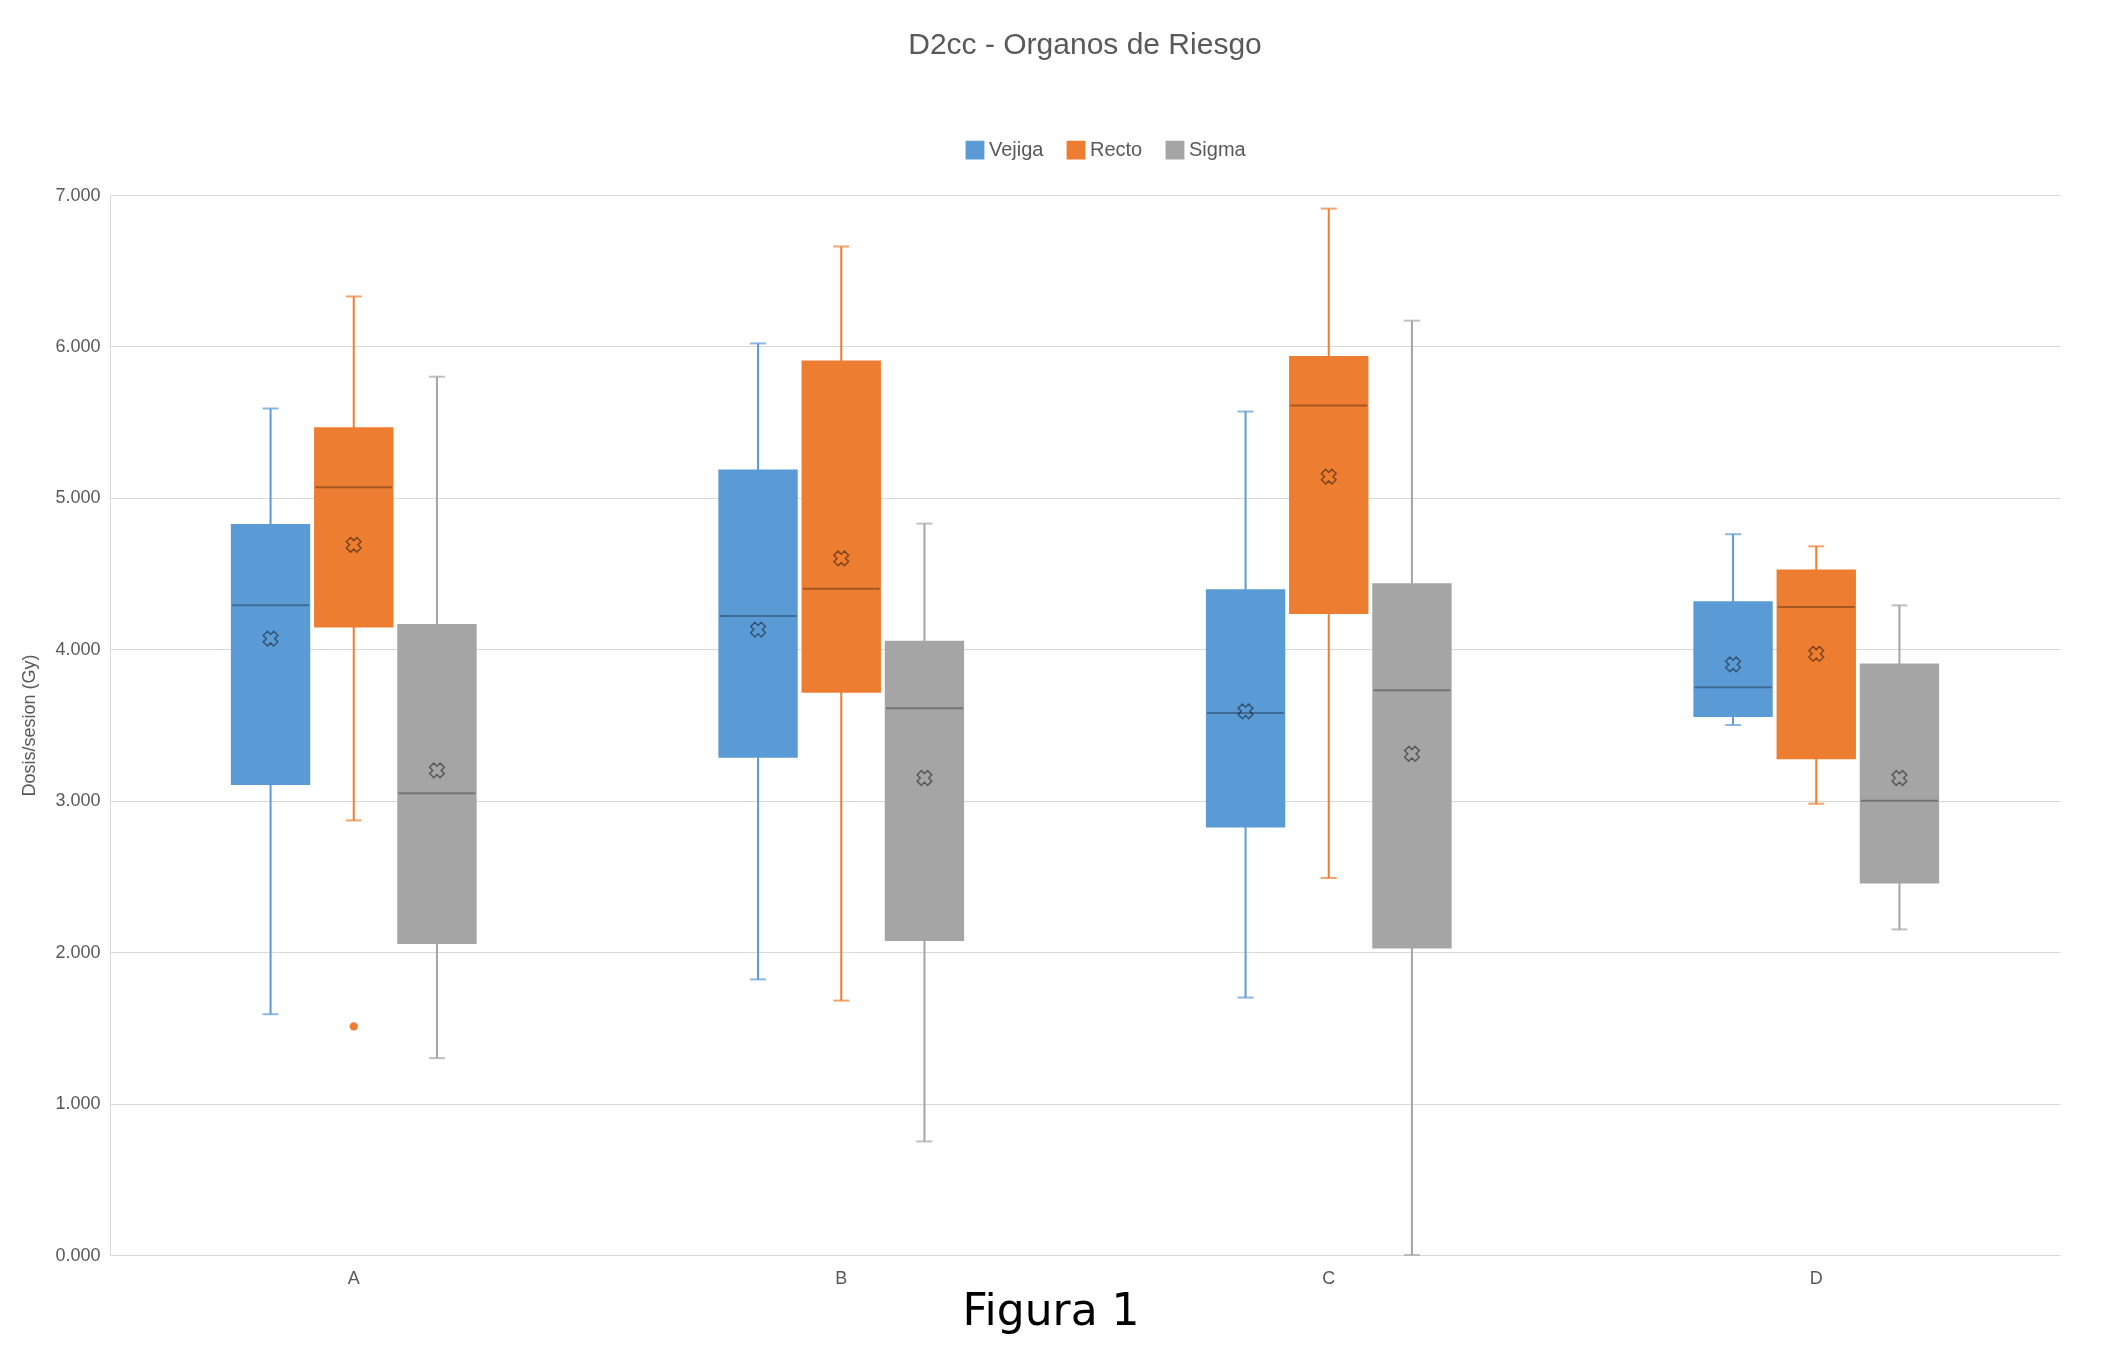 The width and height of the screenshot is (2102, 1354). I want to click on x-tick-label: B, so click(841, 1277).